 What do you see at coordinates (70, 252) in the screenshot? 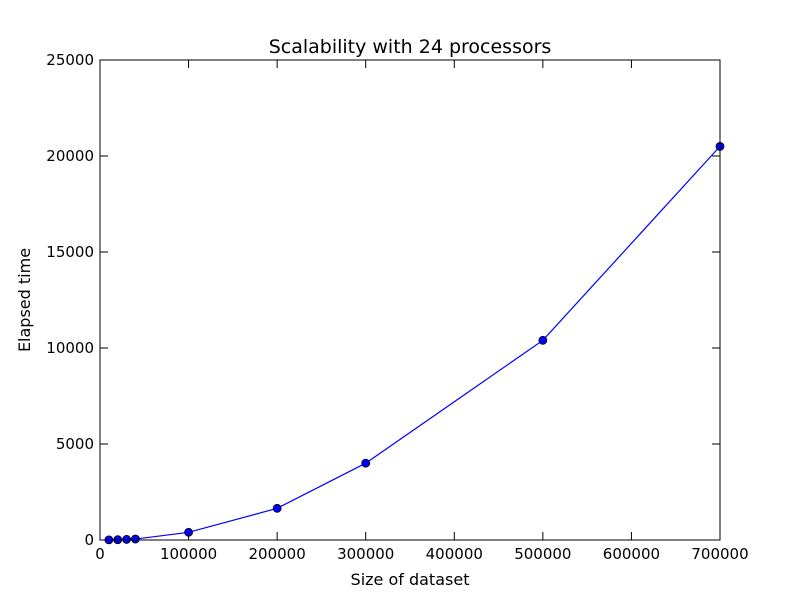
I see `y-tick-label: 15000` at bounding box center [70, 252].